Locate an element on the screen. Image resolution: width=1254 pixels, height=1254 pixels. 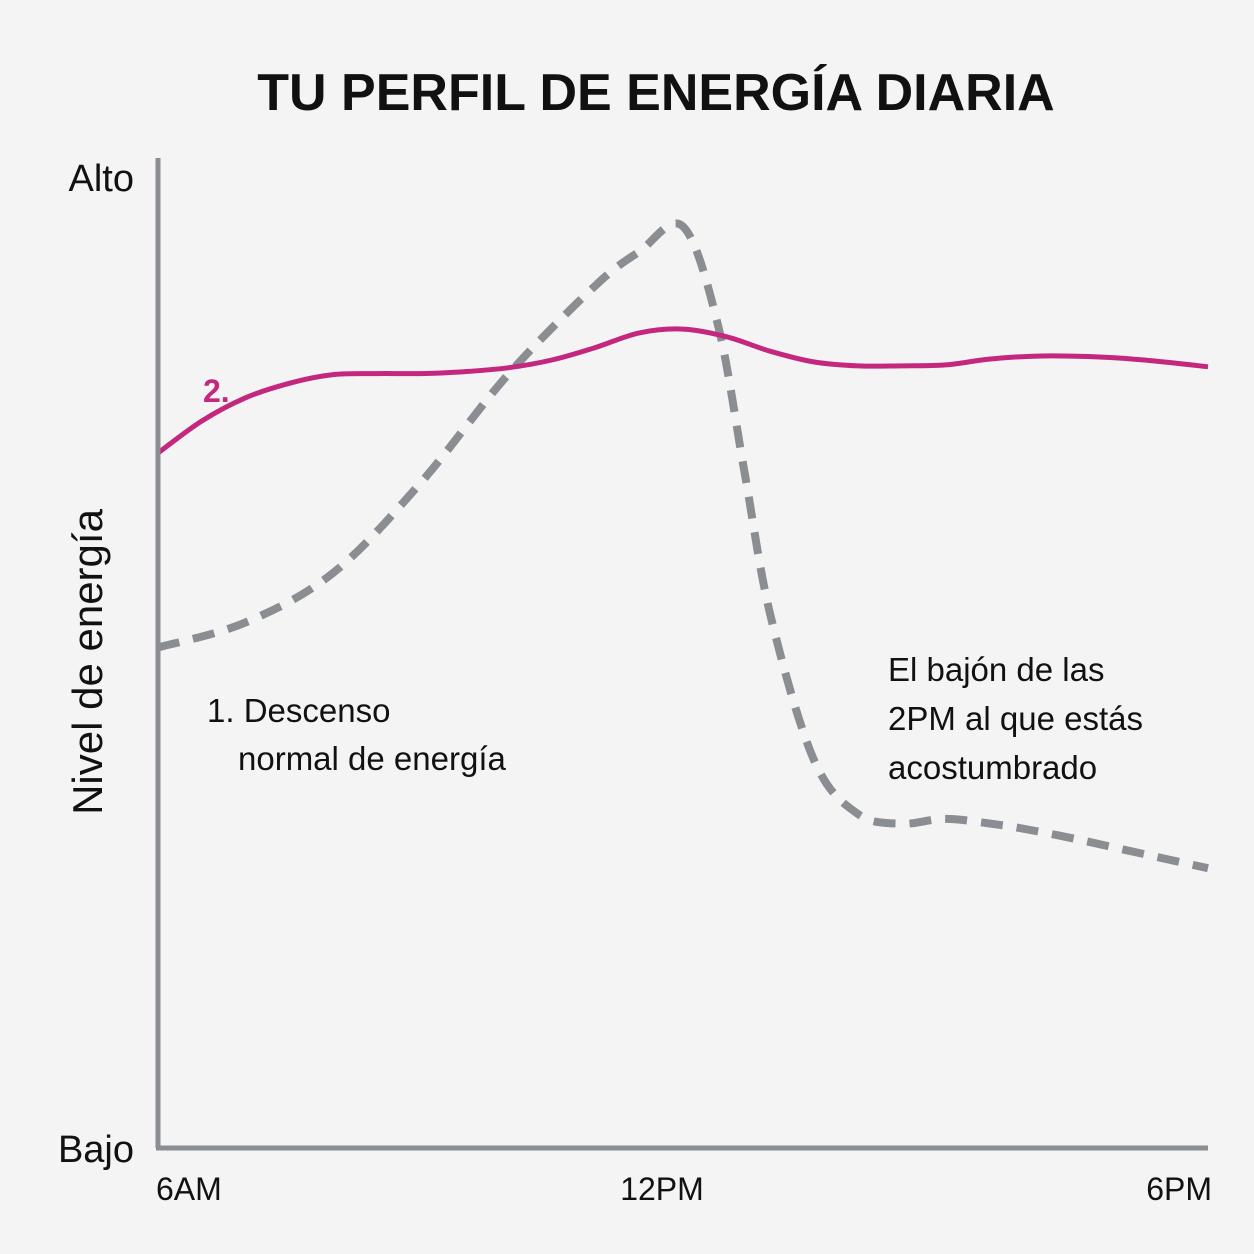
series-line-solid is located at coordinates (682, 391).